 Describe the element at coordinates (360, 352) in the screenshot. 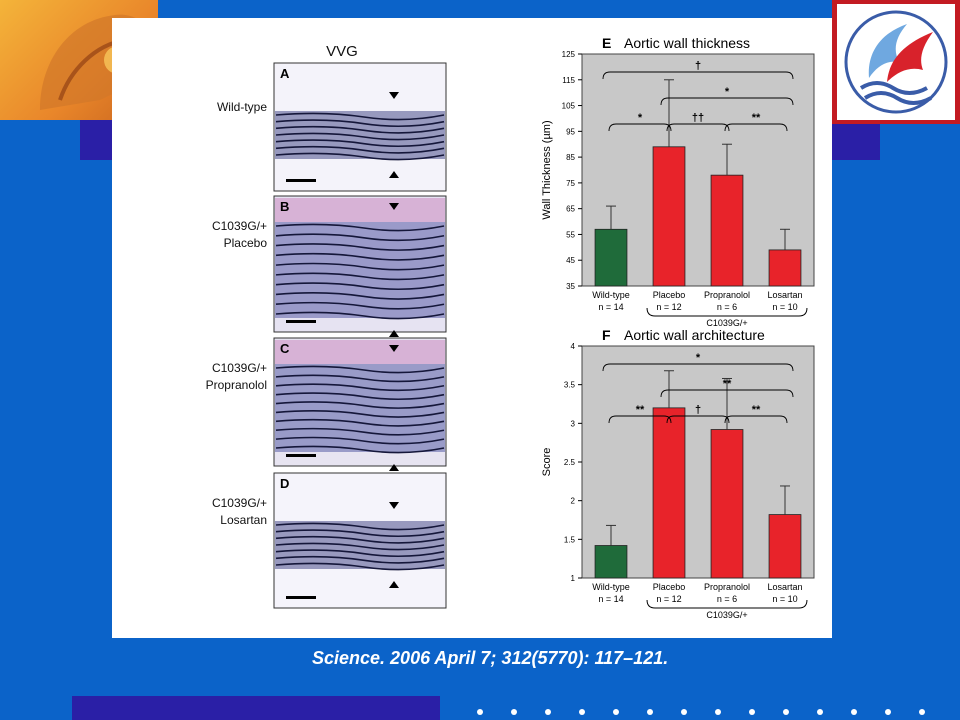

I see `micro-panel-c-intima` at that location.